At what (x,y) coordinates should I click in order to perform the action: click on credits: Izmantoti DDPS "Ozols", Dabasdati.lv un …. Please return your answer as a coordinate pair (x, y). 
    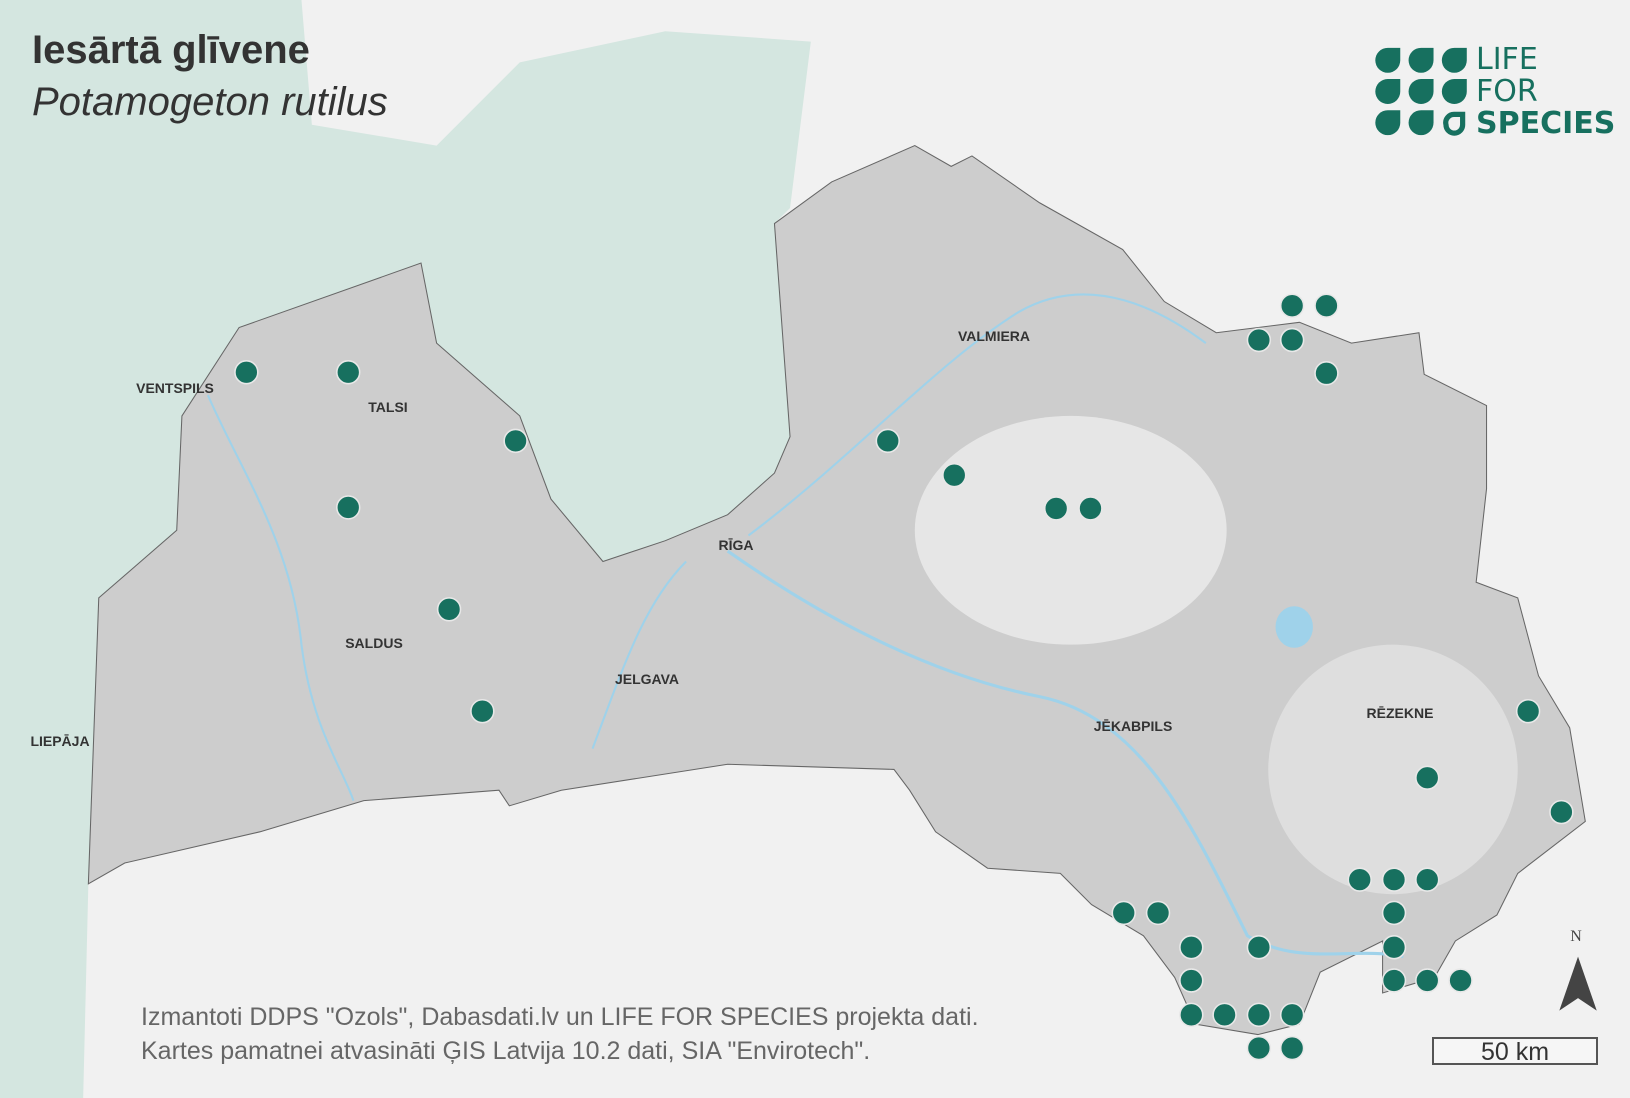
    Looking at the image, I should click on (560, 1034).